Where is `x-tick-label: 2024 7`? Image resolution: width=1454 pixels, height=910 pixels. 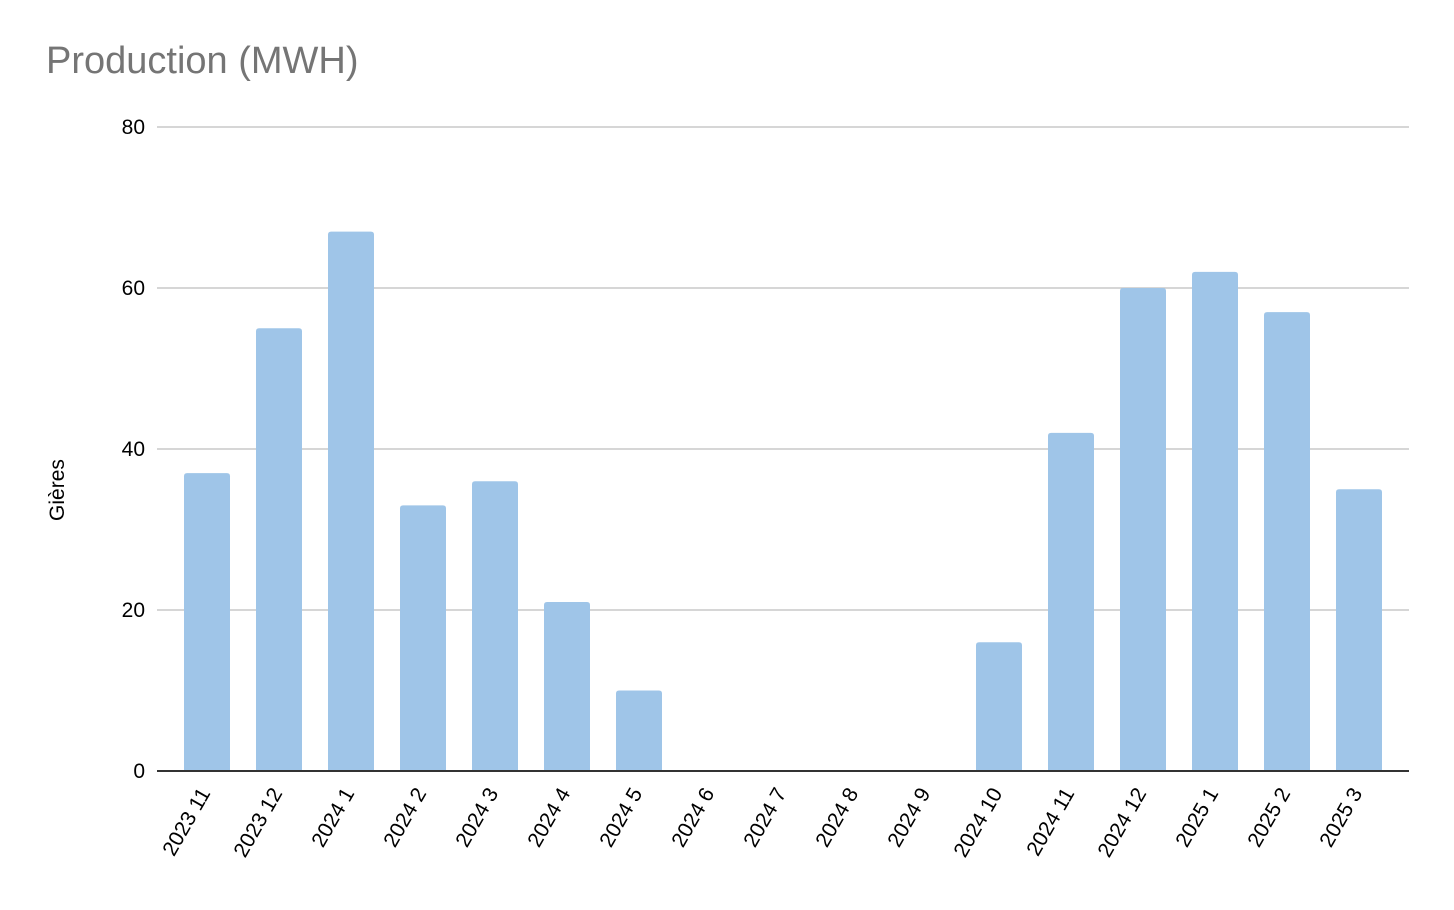 x-tick-label: 2024 7 is located at coordinates (765, 817).